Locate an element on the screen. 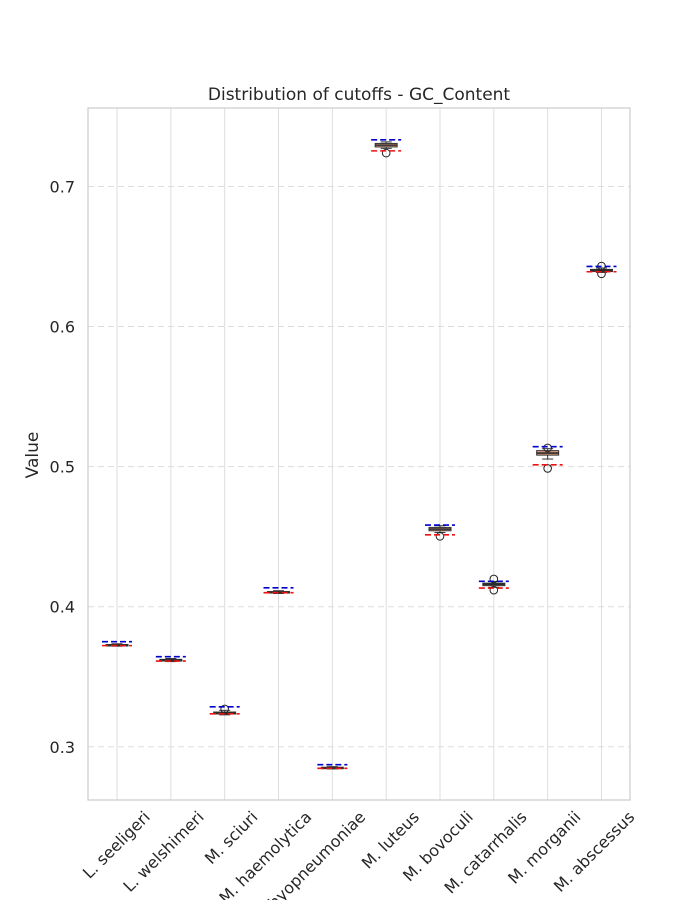 The image size is (700, 900). y-tick-label: 0.7 is located at coordinates (62, 186).